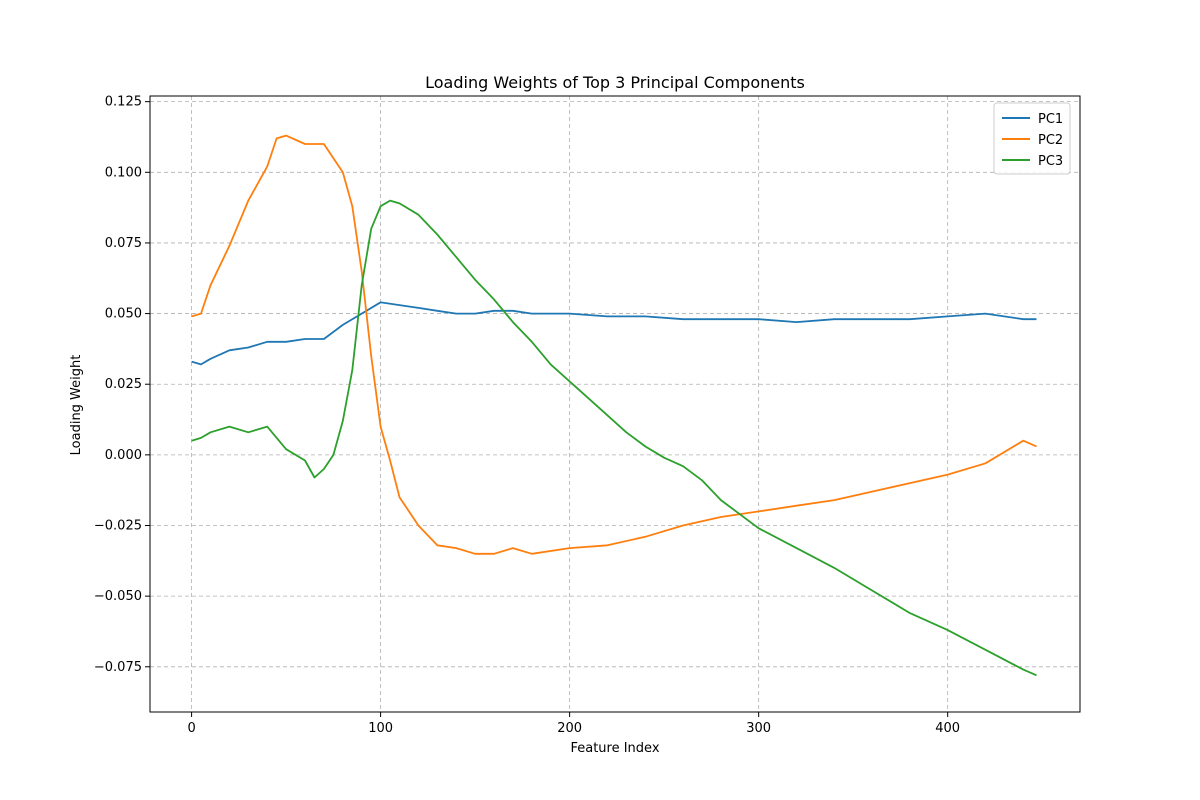 Image resolution: width=1200 pixels, height=800 pixels. Describe the element at coordinates (758, 728) in the screenshot. I see `x-tick-label: 300` at that location.